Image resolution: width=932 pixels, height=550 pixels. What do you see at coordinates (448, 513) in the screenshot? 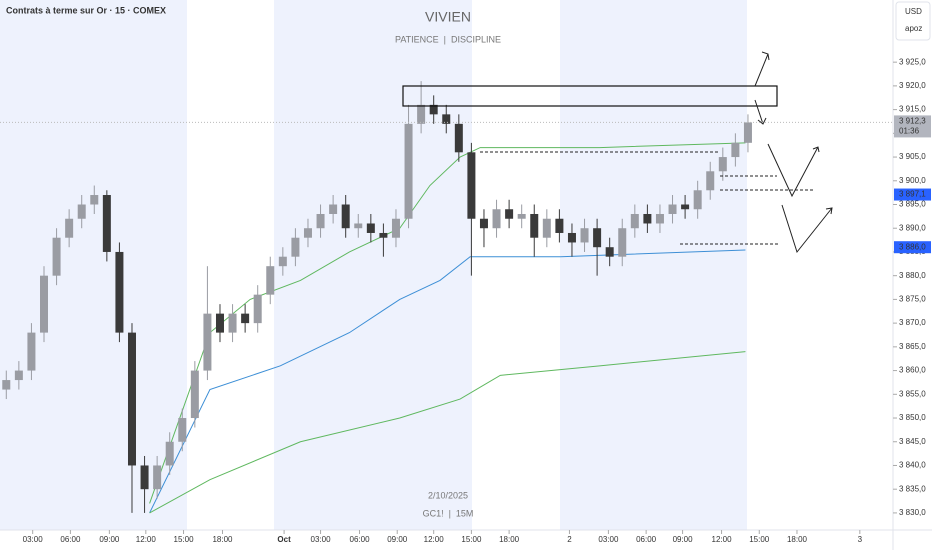
I see `watermark-symbol: GC1! | 15M` at bounding box center [448, 513].